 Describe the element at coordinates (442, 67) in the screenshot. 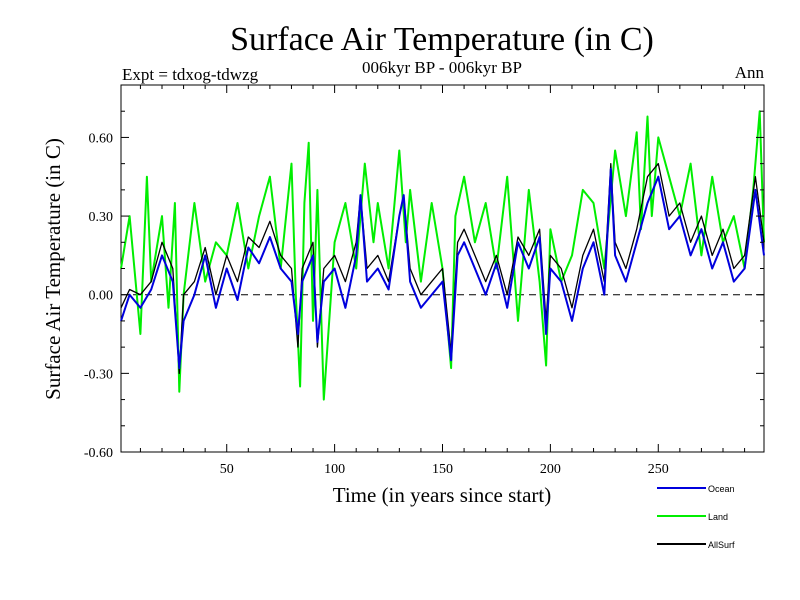

I see `chart-subtitle: 006kyr BP - 006kyr BP` at that location.